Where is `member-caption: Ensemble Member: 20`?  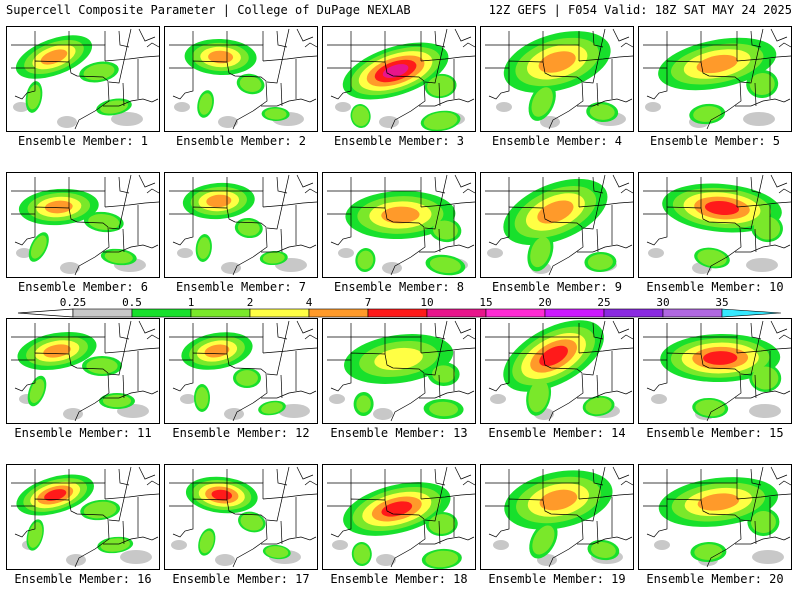
member-caption: Ensemble Member: 20 is located at coordinates (715, 579).